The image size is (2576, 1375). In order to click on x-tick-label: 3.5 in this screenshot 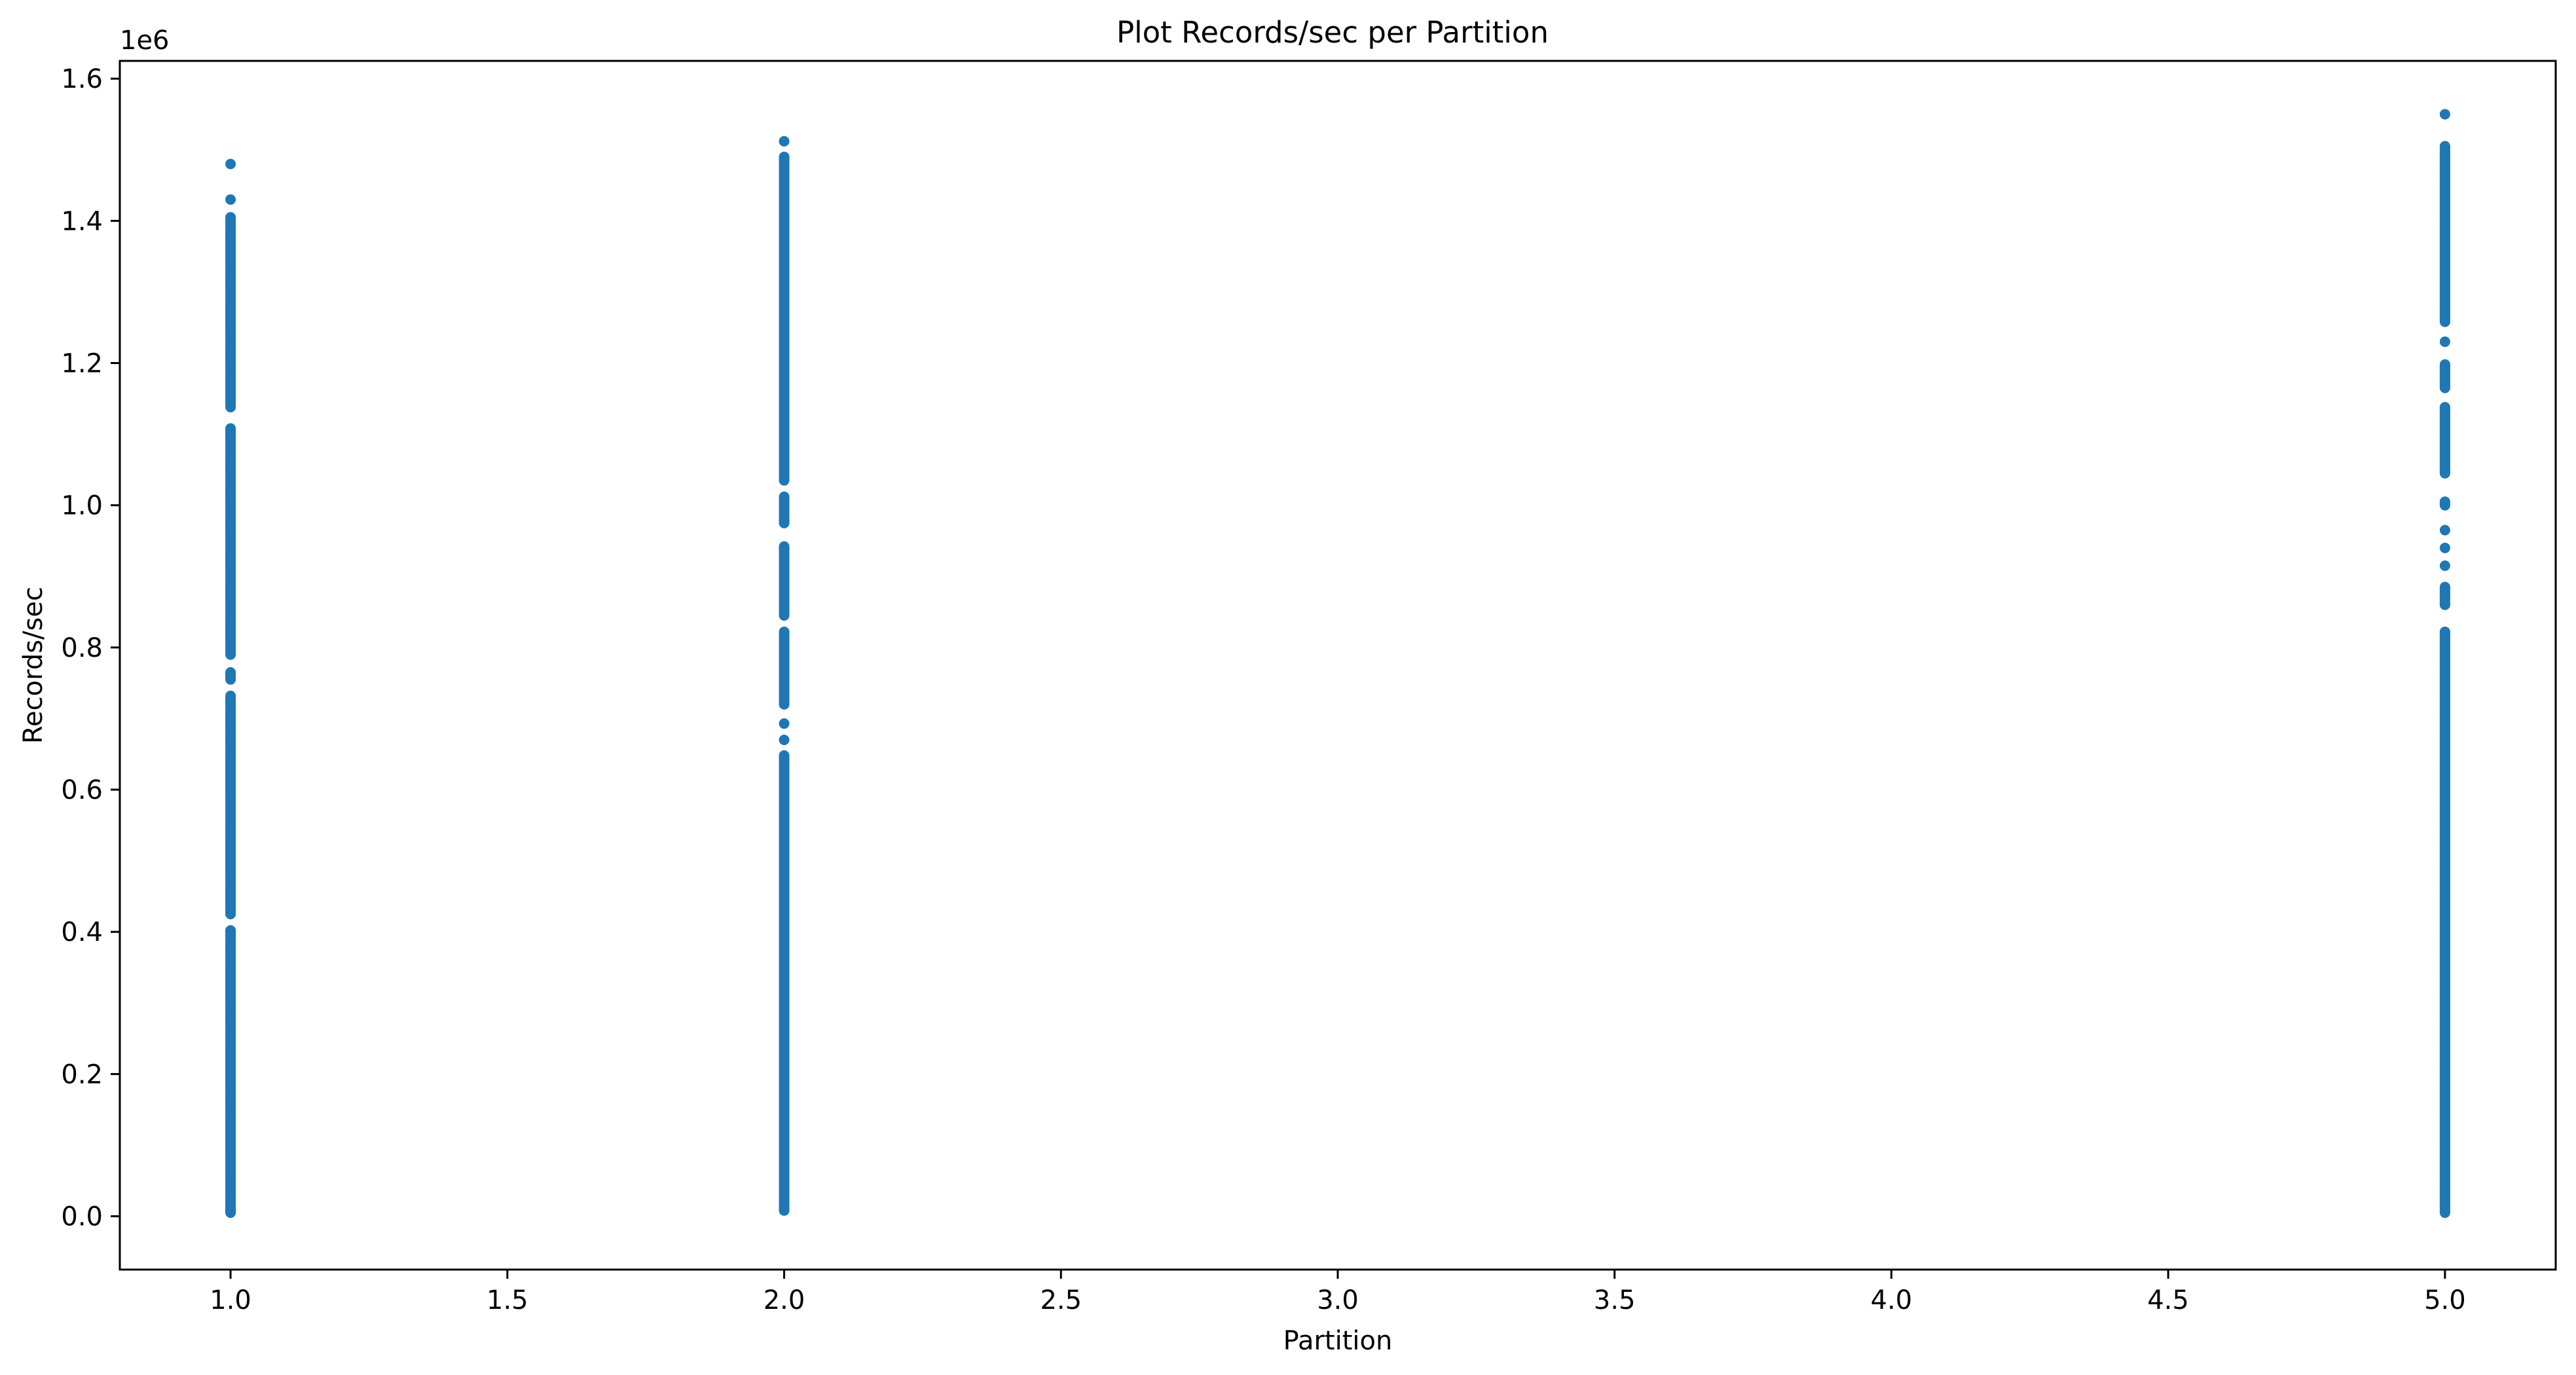, I will do `click(1615, 1300)`.